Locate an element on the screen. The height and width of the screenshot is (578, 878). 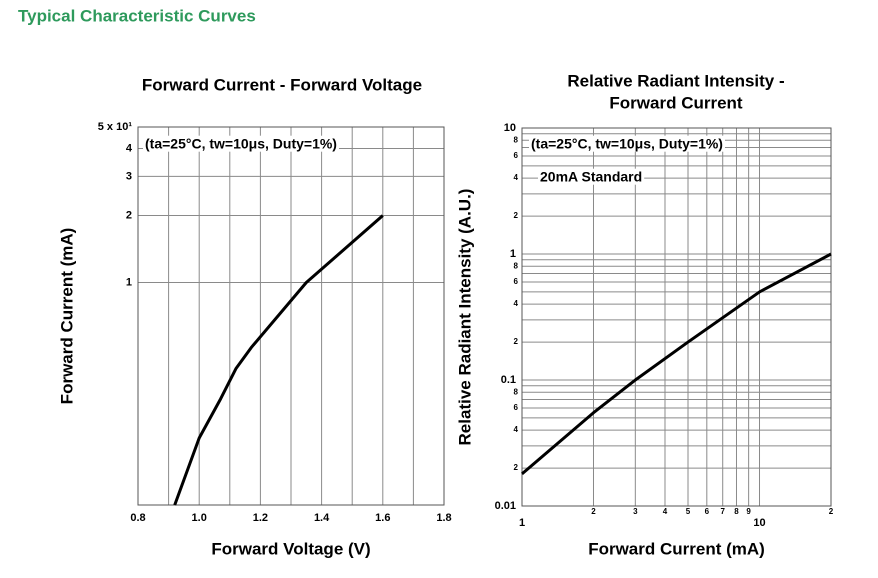
x-tick-label: 1 is located at coordinates (522, 523).